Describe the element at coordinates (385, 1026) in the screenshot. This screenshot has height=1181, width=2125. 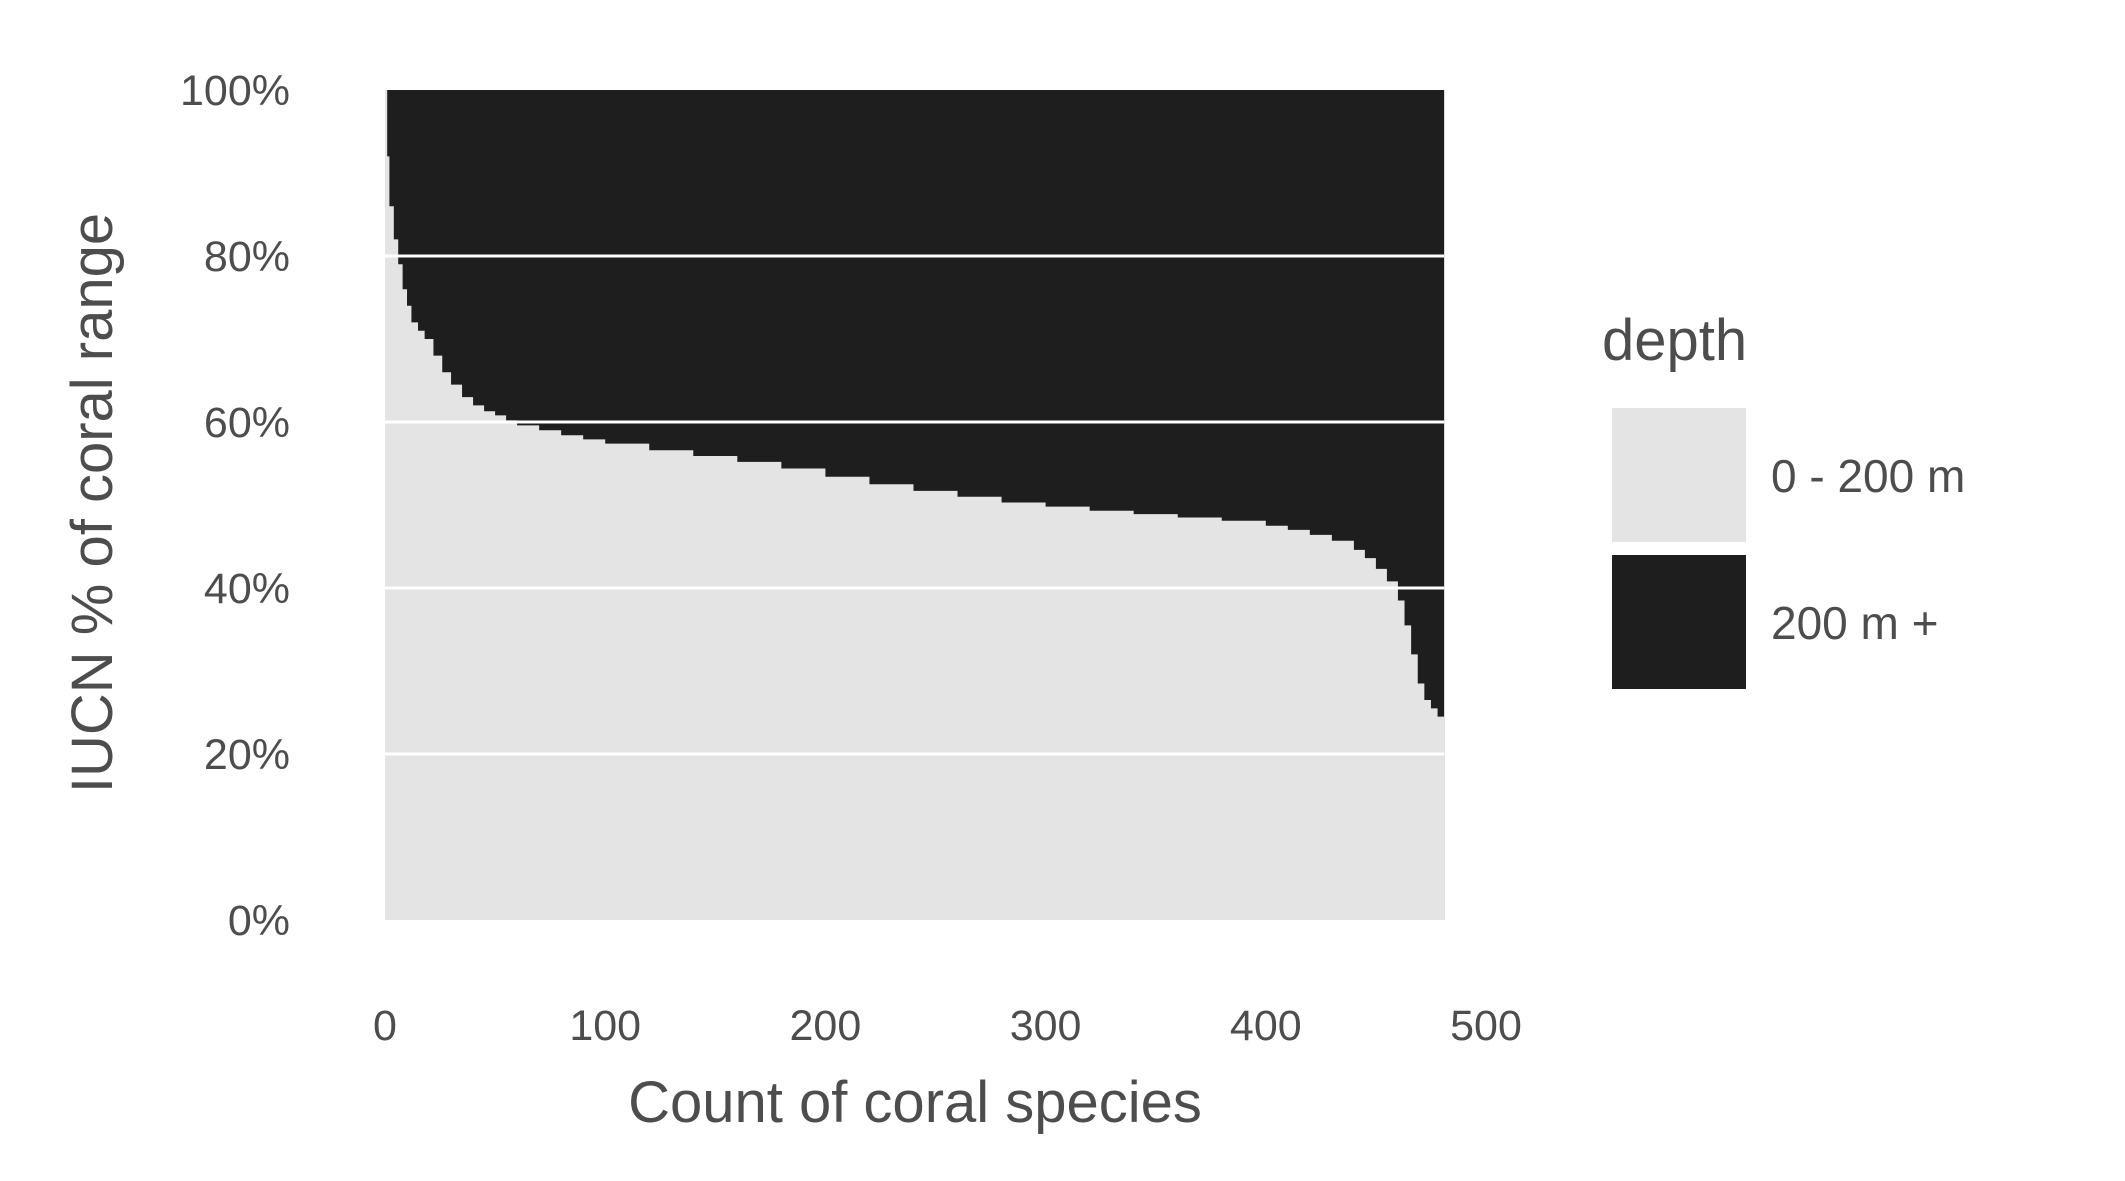
I see `x-tick-label: 0` at that location.